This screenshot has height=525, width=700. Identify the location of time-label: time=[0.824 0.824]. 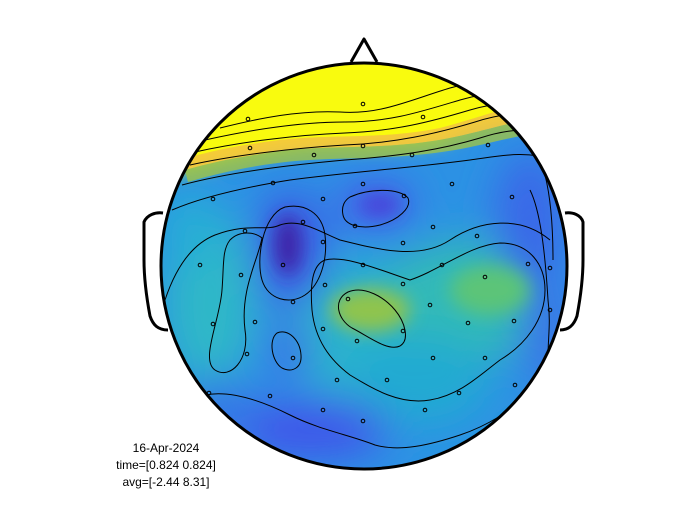
(166, 465).